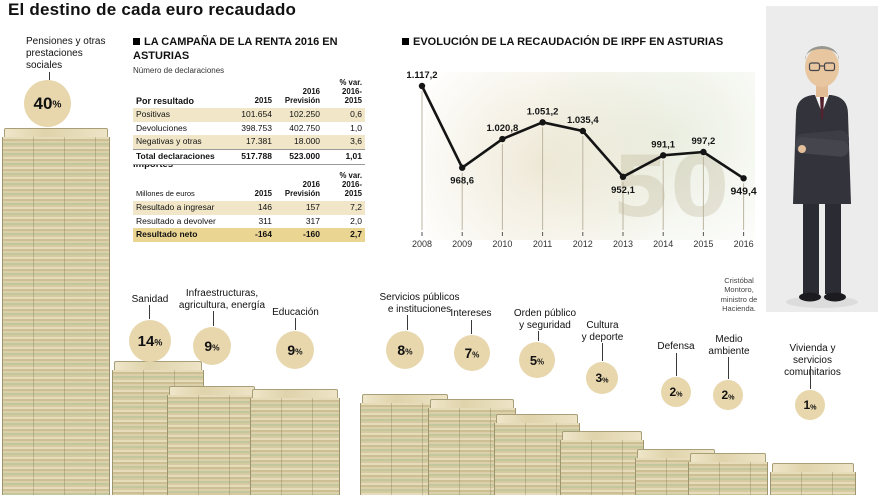 The width and height of the screenshot is (880, 495). Describe the element at coordinates (739, 295) in the screenshot. I see `photo-caption: Cristóbal Montoro, ministro de Hacienda.` at that location.